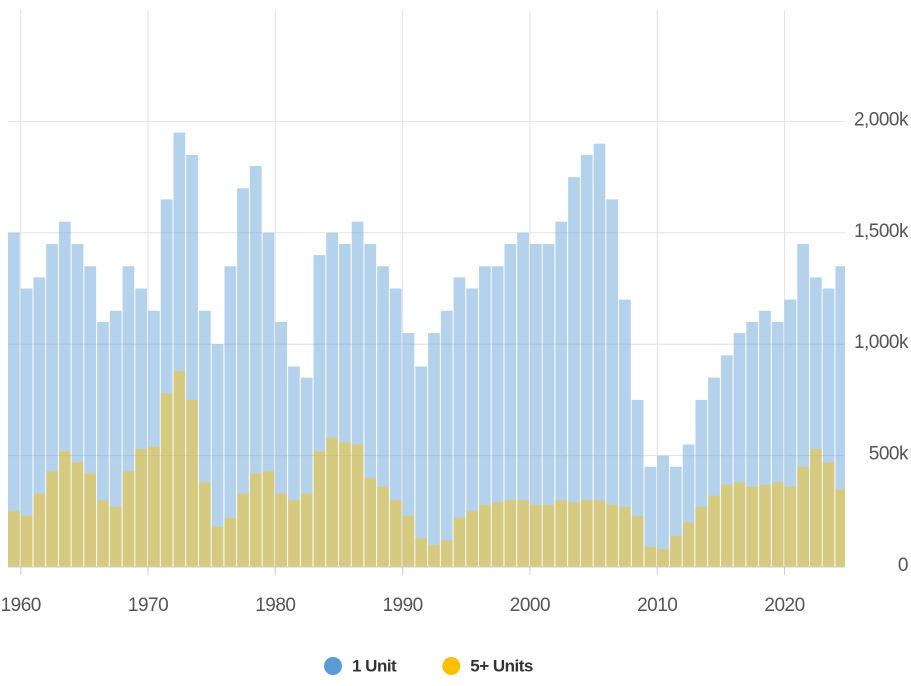 Image resolution: width=911 pixels, height=686 pixels. I want to click on legend-label: 1 Unit, so click(374, 665).